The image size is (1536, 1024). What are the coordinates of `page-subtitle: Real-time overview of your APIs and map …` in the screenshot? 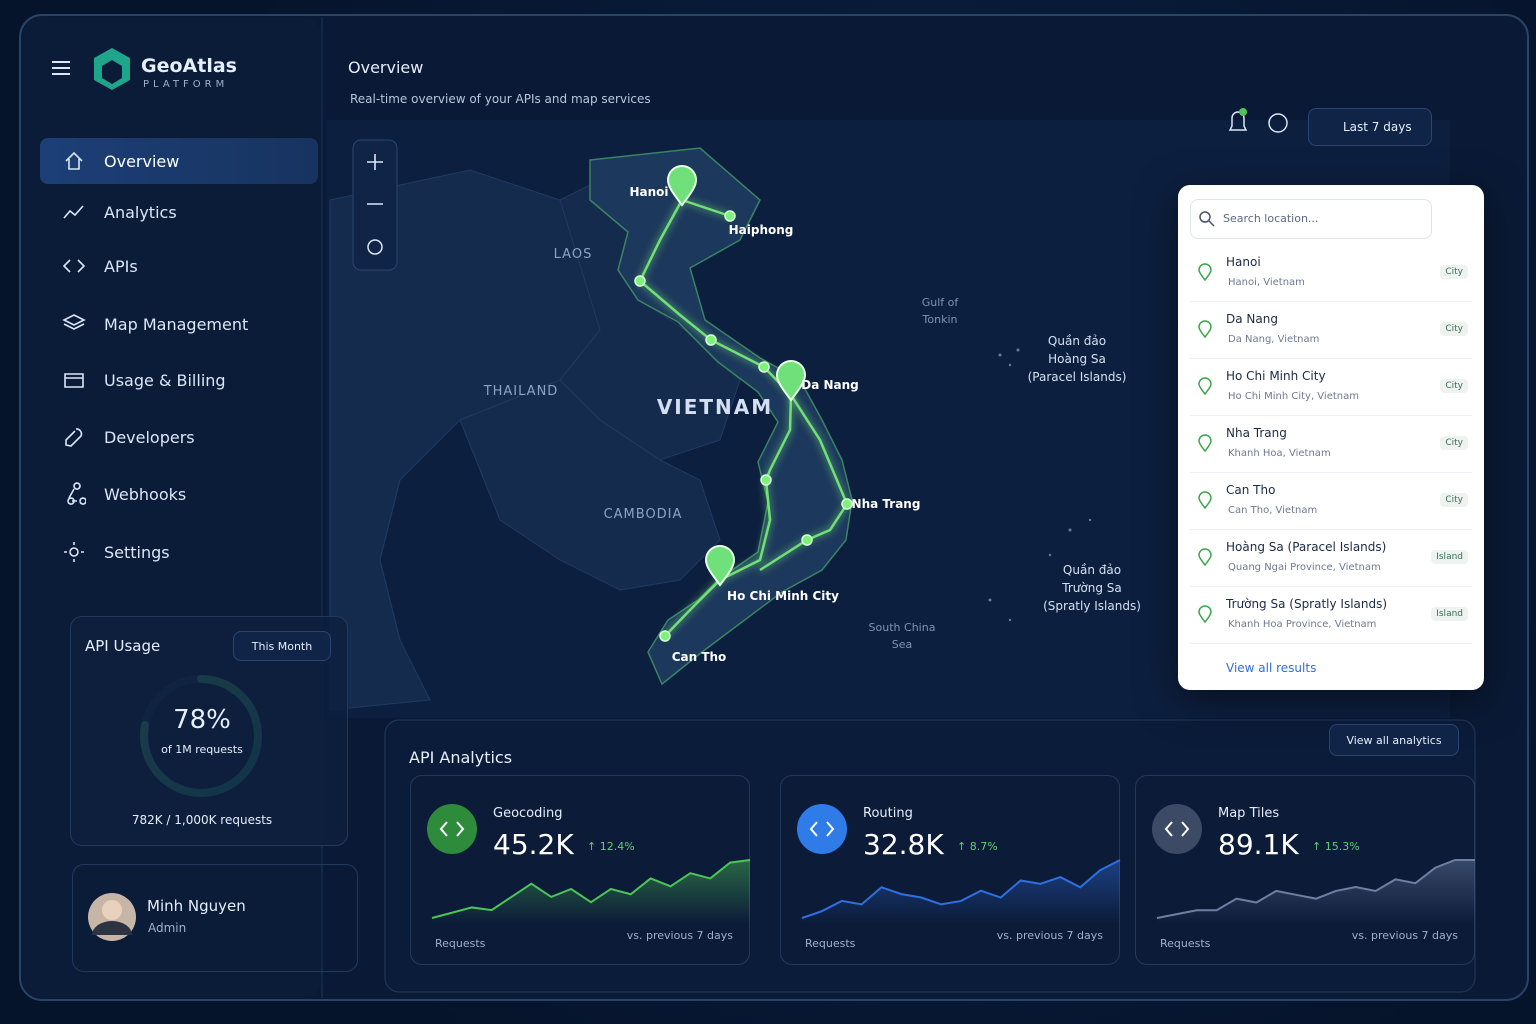 It's located at (500, 99).